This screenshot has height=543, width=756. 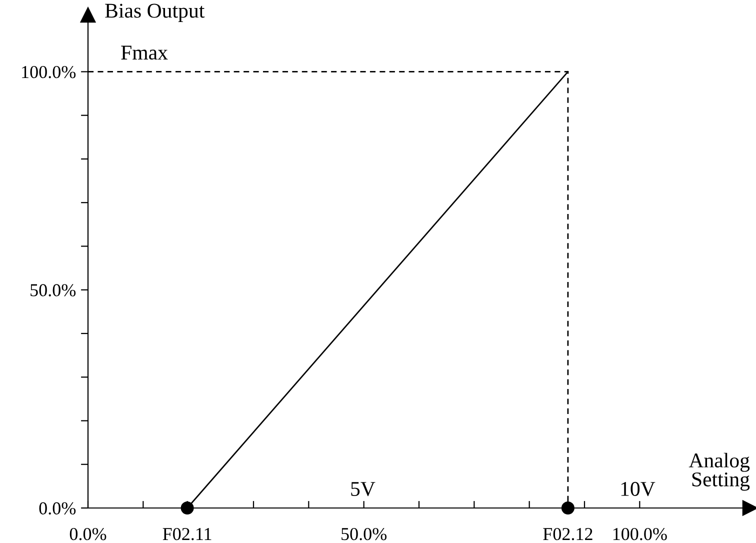 What do you see at coordinates (155, 13) in the screenshot?
I see `y-axis-title: Bias Output` at bounding box center [155, 13].